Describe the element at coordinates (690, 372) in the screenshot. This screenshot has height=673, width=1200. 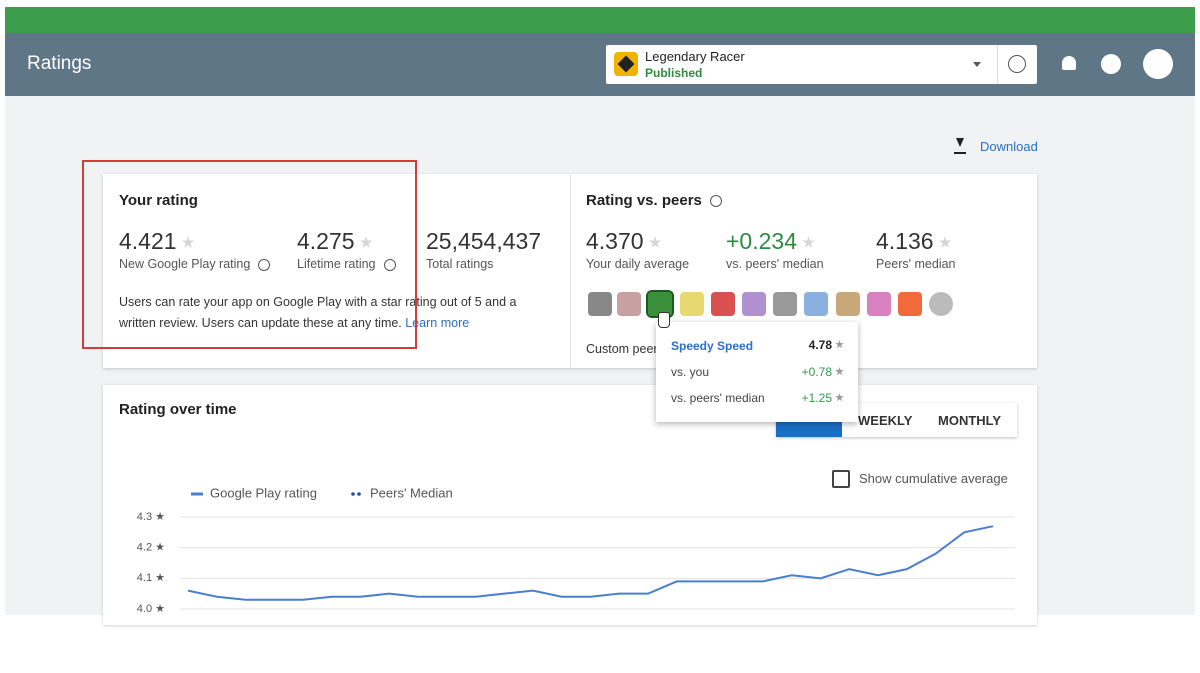
I see `tooltip-row-label: vs. you` at that location.